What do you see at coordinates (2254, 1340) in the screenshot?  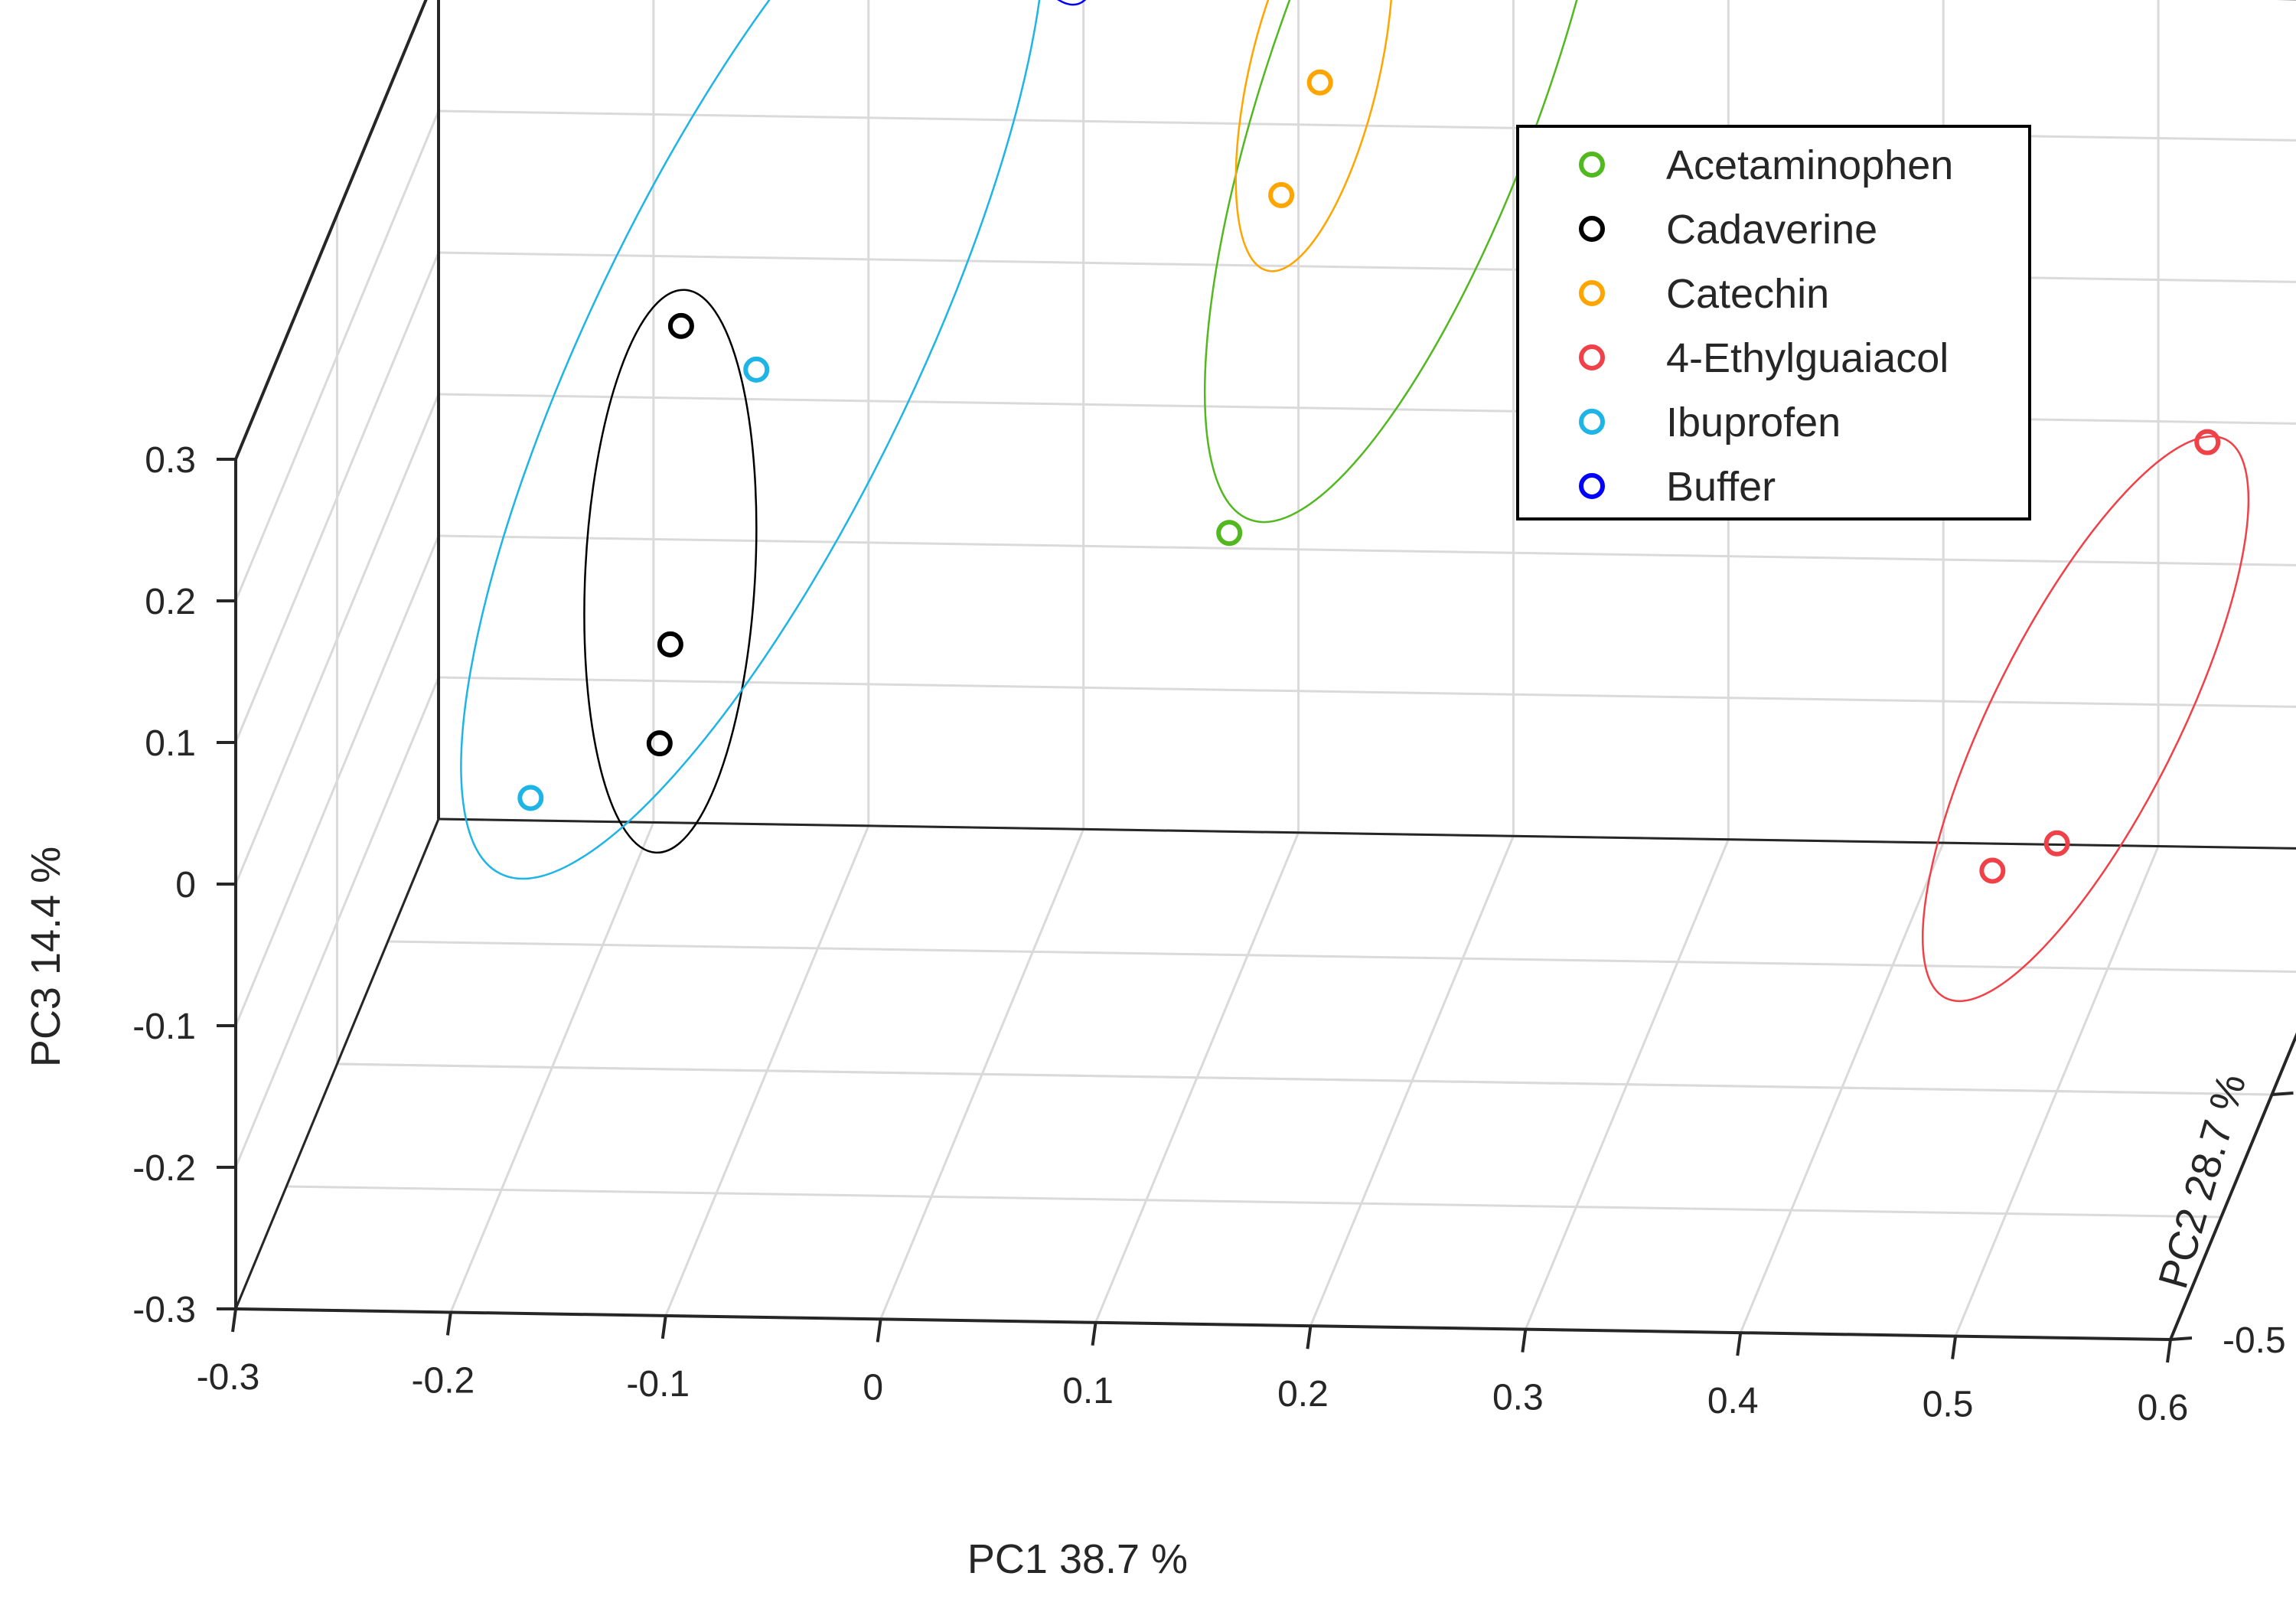 I see `y-tick-label: -0.5` at bounding box center [2254, 1340].